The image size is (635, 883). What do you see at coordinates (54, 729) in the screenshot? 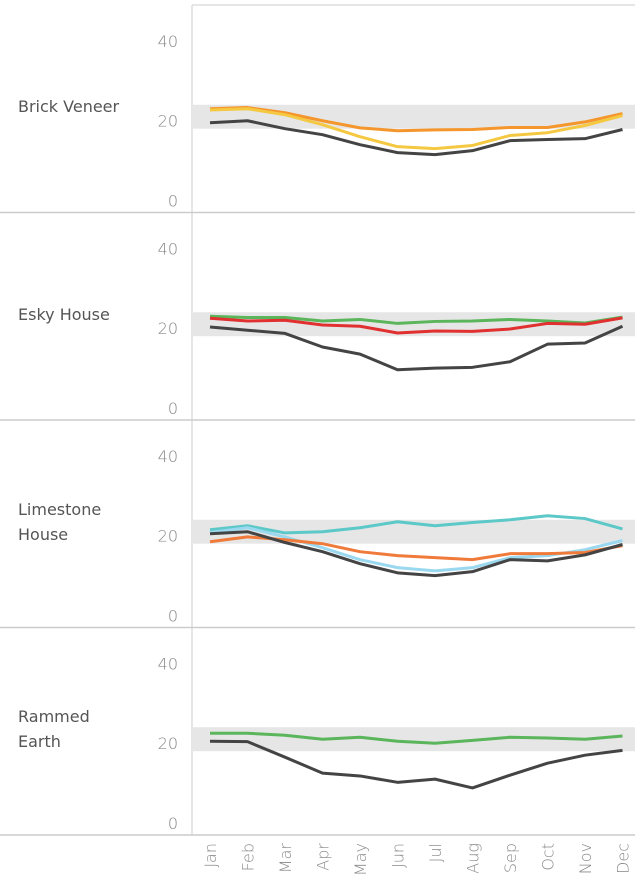
I see `row-label: Rammed Earth` at bounding box center [54, 729].